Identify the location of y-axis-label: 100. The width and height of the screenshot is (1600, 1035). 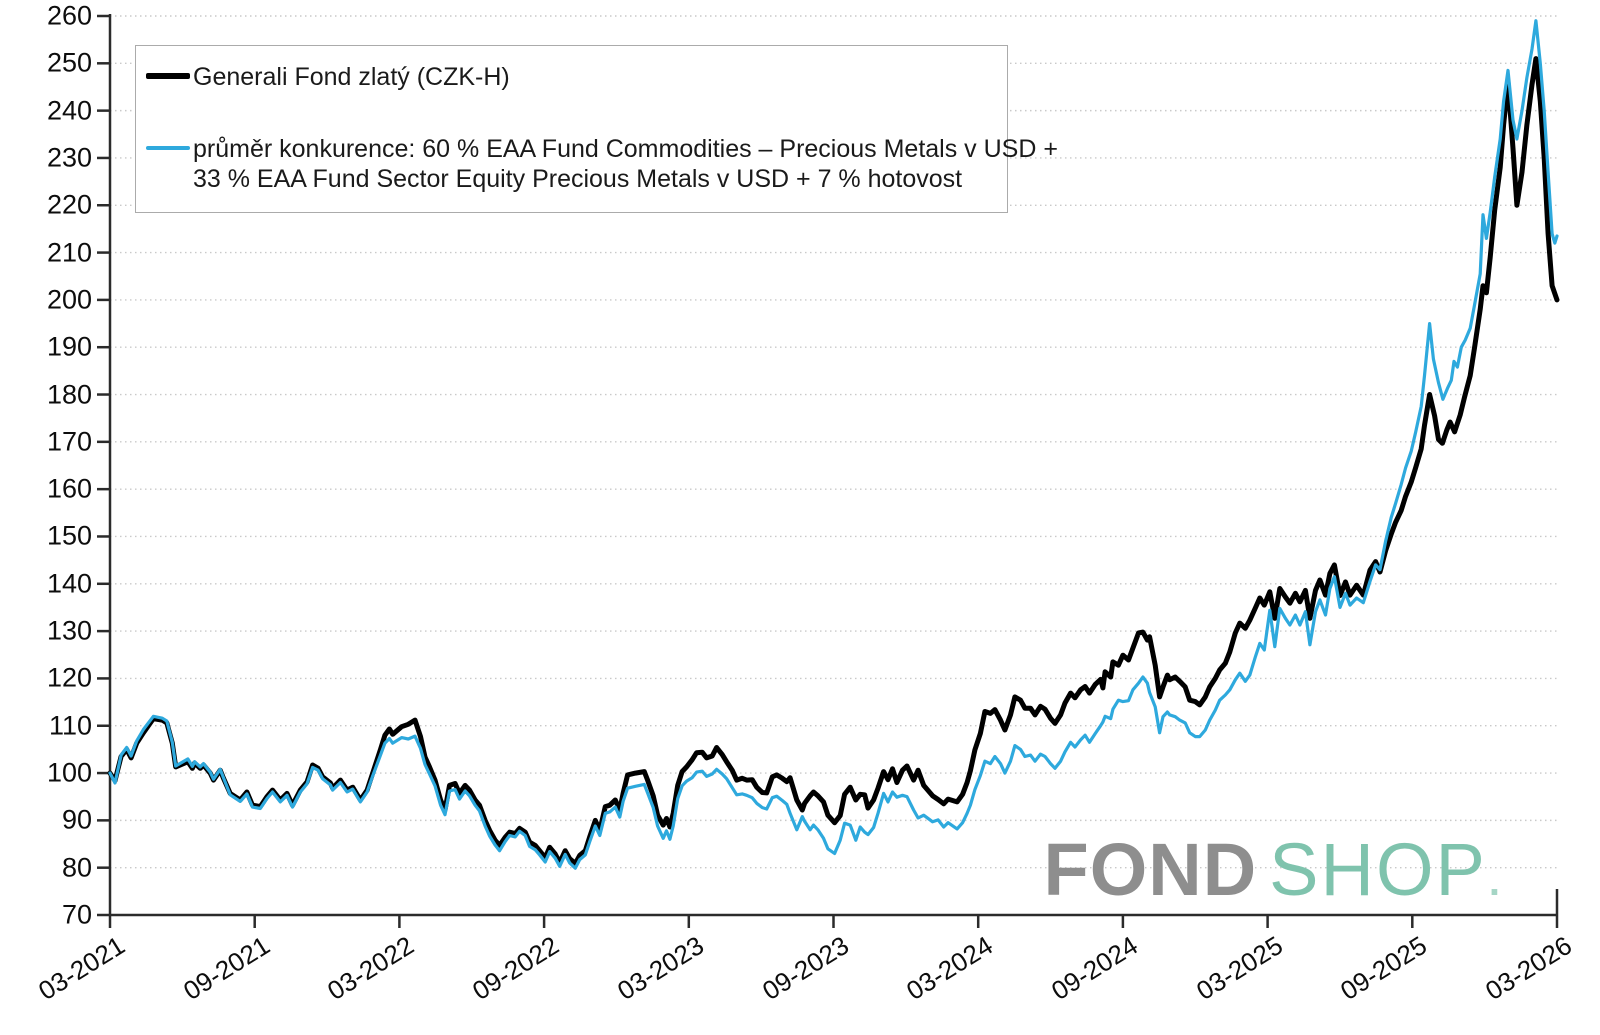
(69, 772).